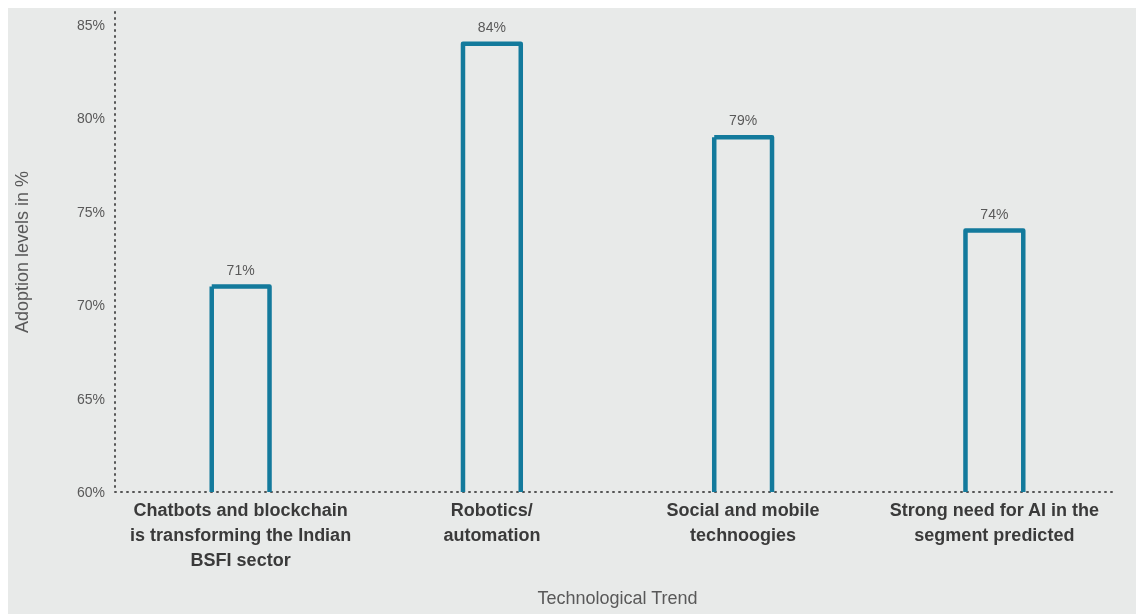 Image resolution: width=1144 pixels, height=614 pixels. What do you see at coordinates (22, 252) in the screenshot?
I see `y-axis-title: Adoption levels in %` at bounding box center [22, 252].